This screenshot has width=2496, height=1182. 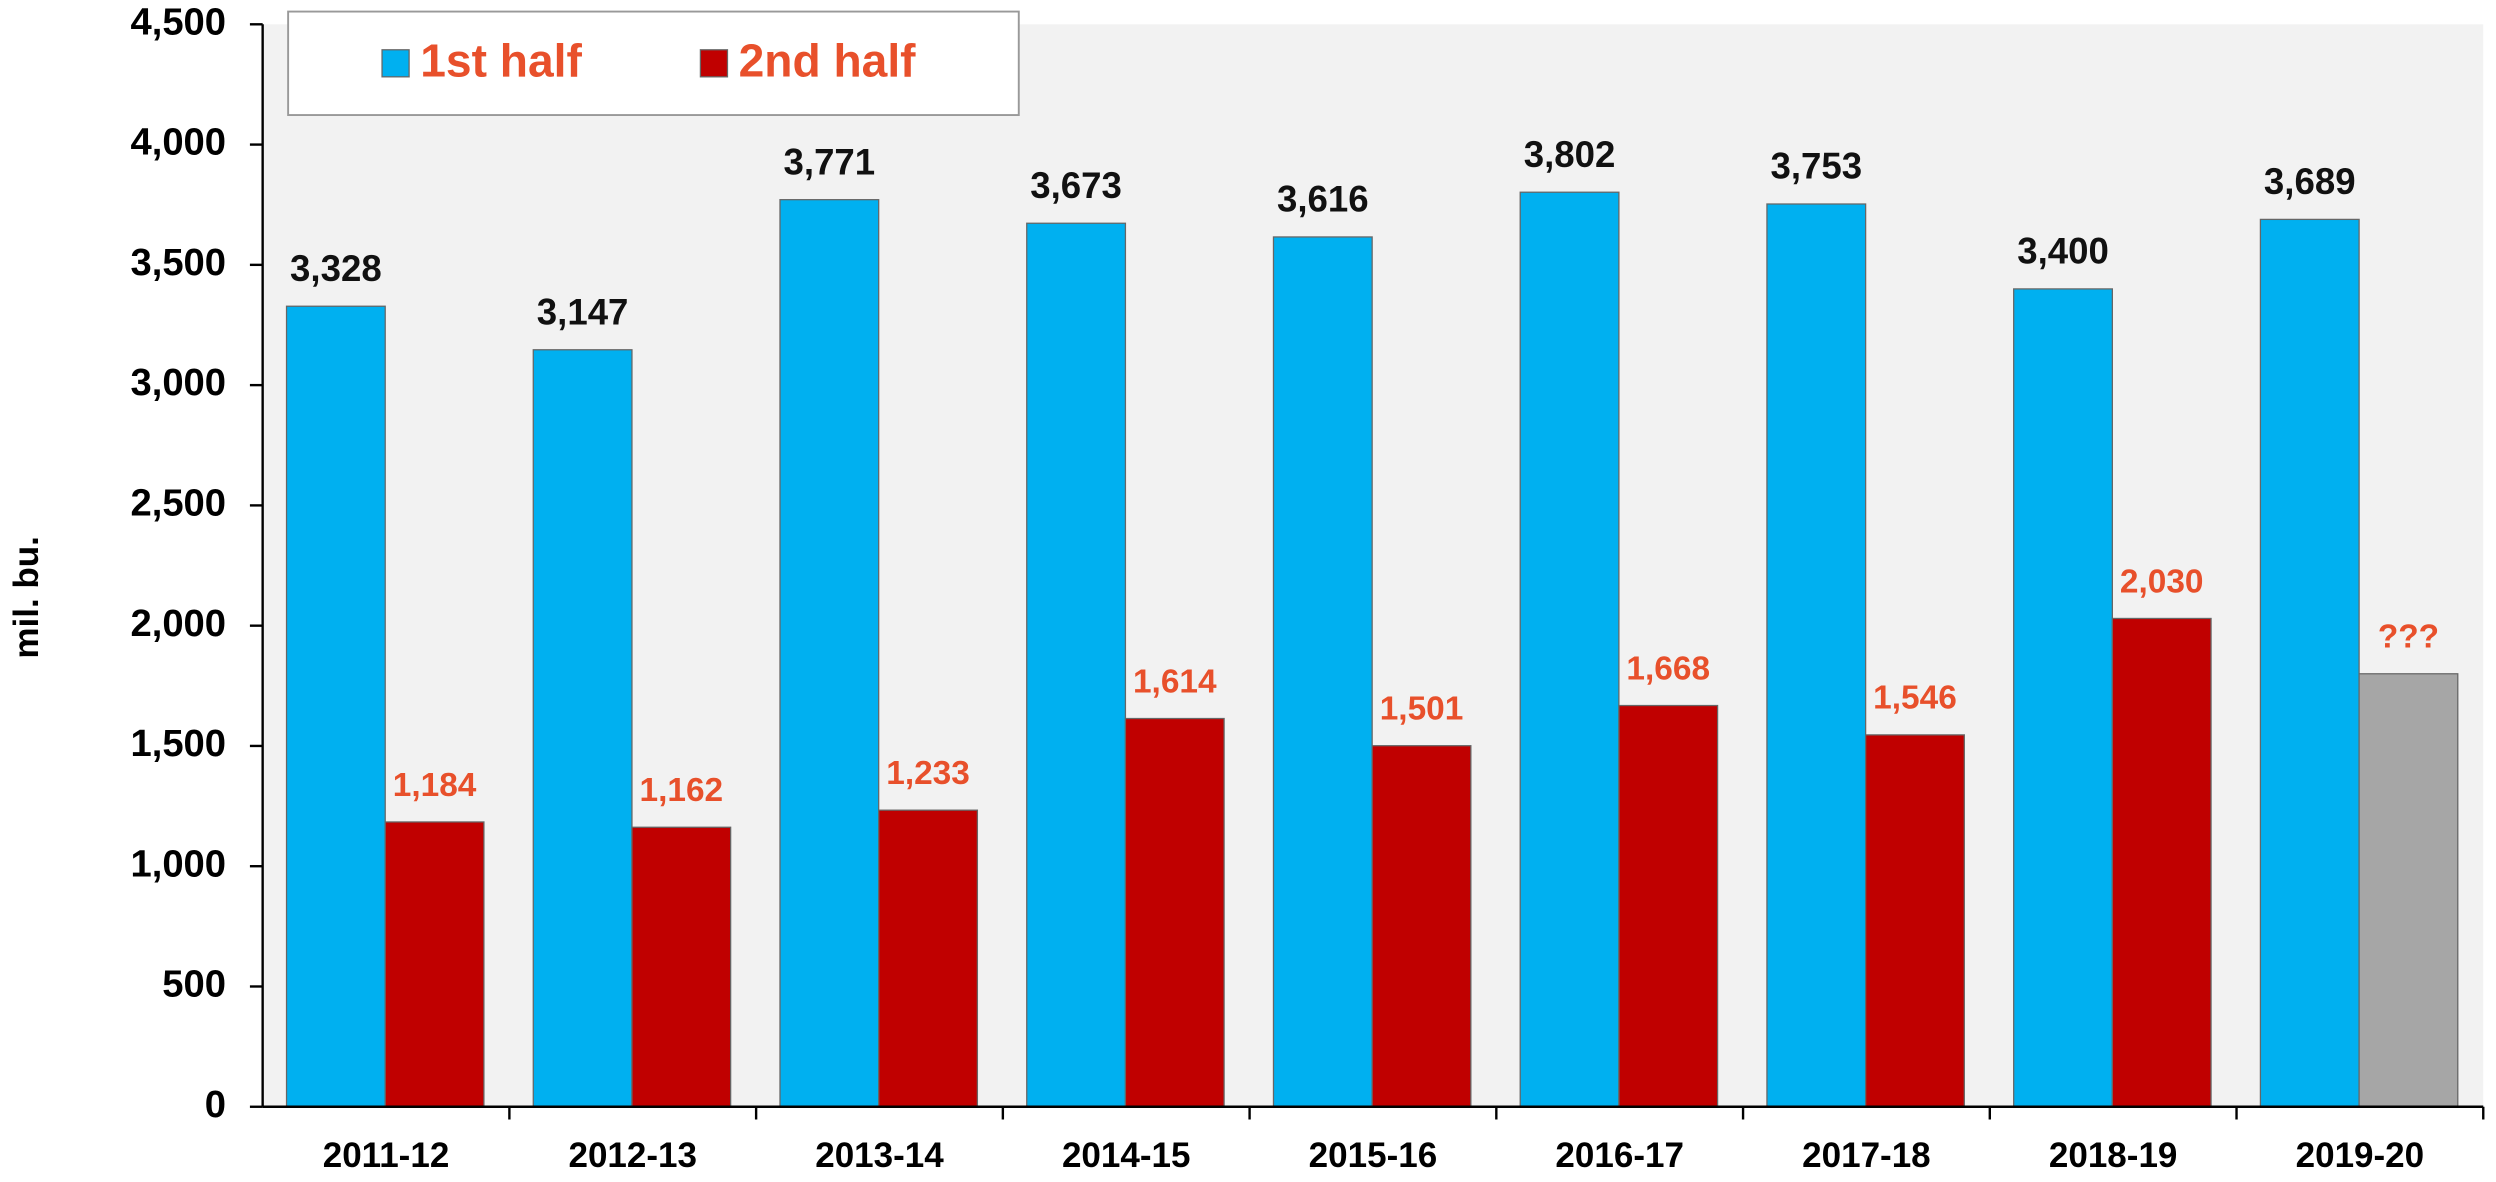 What do you see at coordinates (194, 984) in the screenshot?
I see `y-tick-label: 500` at bounding box center [194, 984].